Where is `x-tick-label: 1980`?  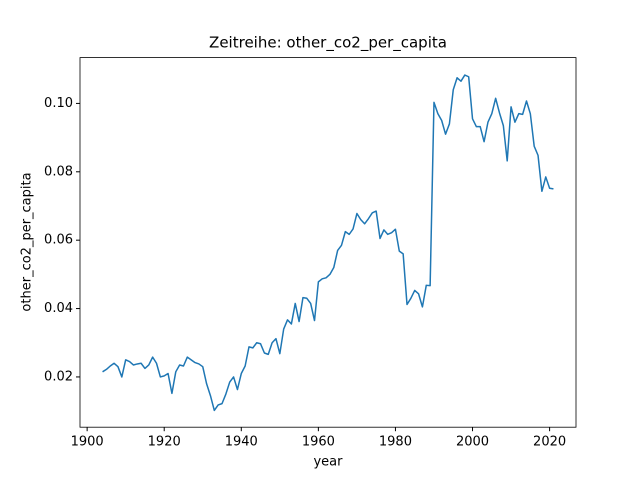 x-tick-label: 1980 is located at coordinates (395, 442).